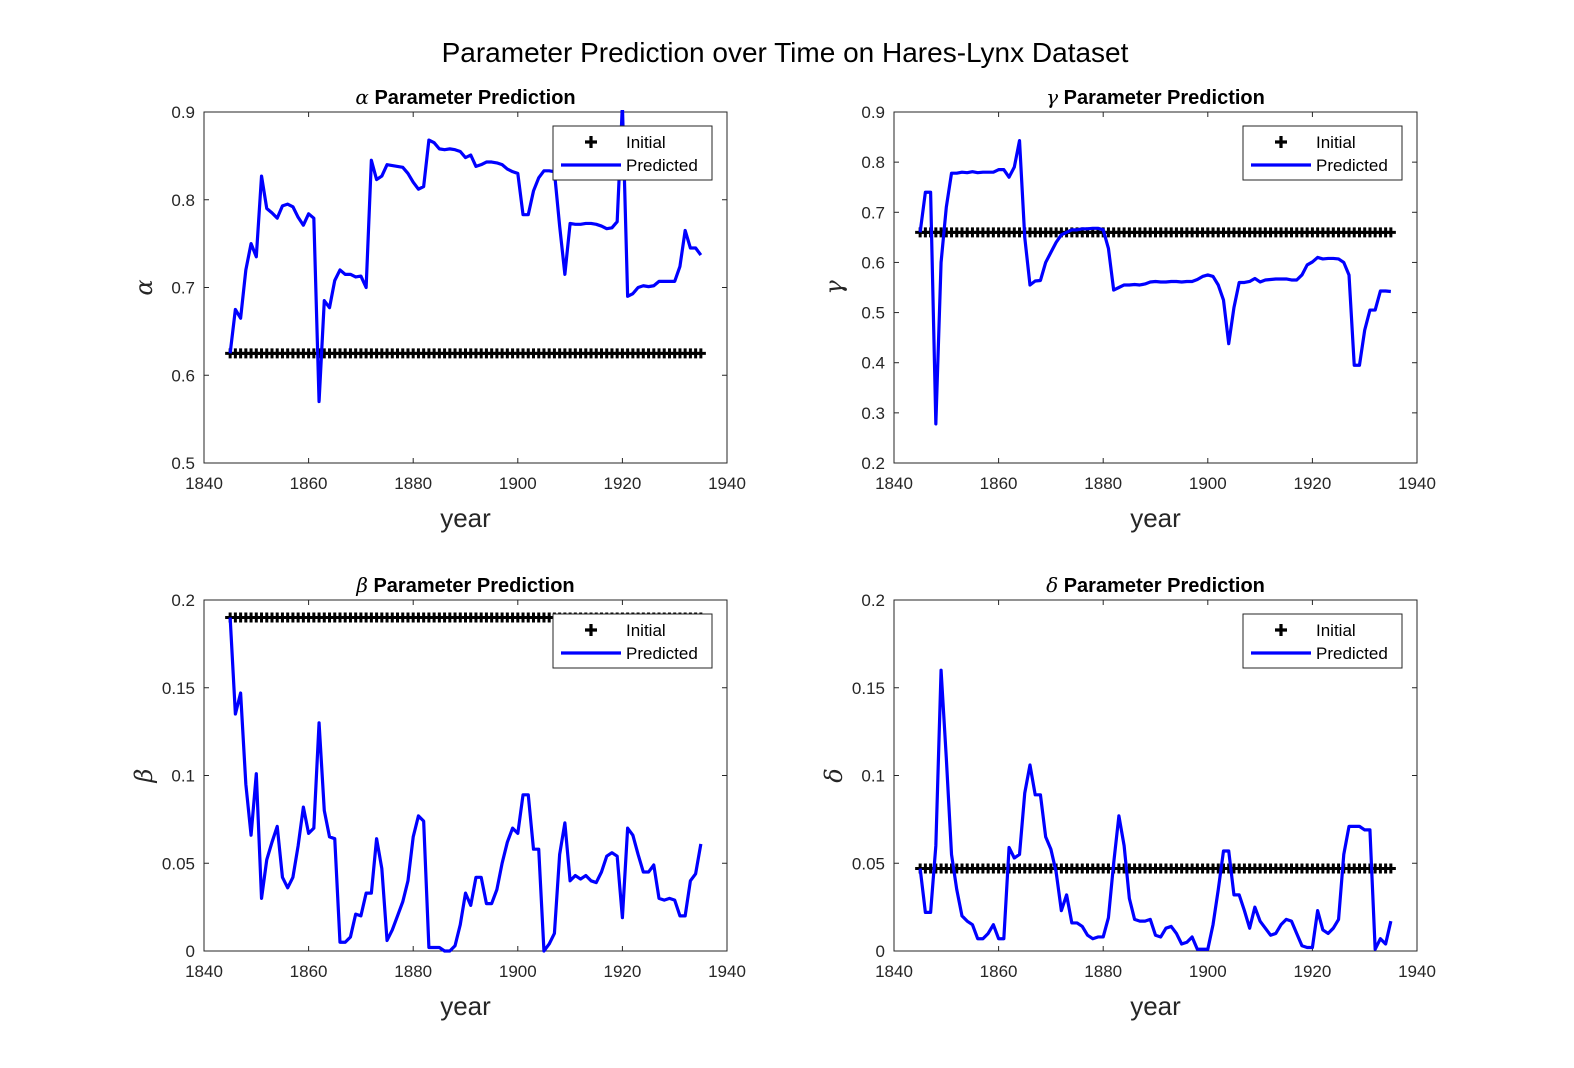  Describe the element at coordinates (1155, 97) in the screenshot. I see `panel-title: γ Parameter Prediction` at that location.